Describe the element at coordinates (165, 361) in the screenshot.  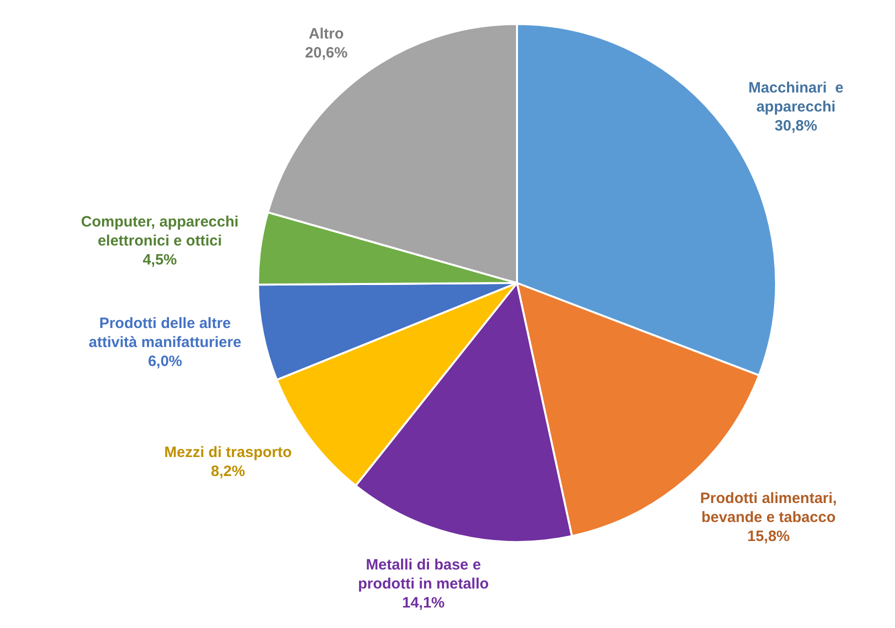
I see `data-label: 6,0%` at that location.